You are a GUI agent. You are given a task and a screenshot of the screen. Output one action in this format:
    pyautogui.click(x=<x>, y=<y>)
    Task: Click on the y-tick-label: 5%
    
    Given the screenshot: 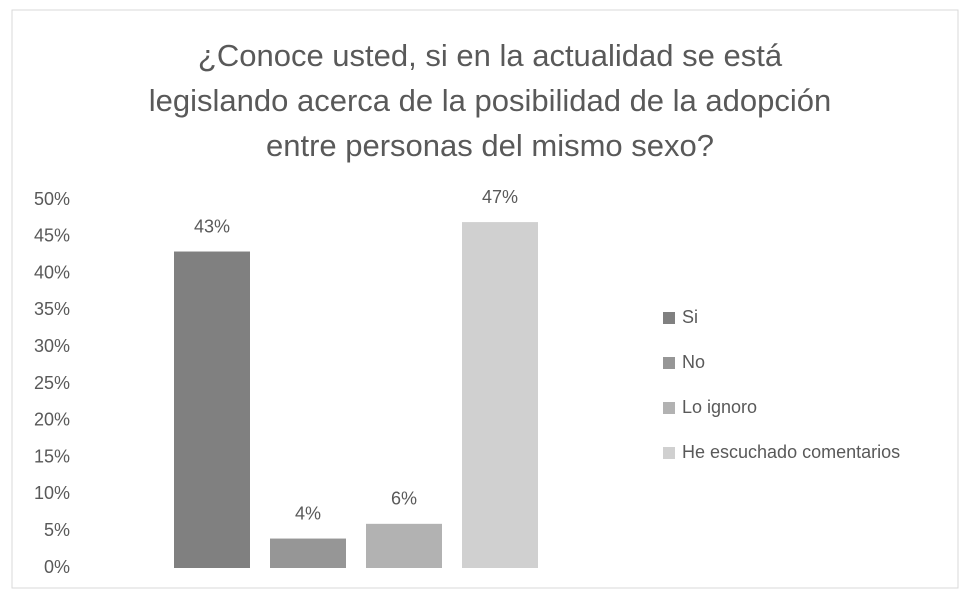 What is the action you would take?
    pyautogui.click(x=57, y=530)
    